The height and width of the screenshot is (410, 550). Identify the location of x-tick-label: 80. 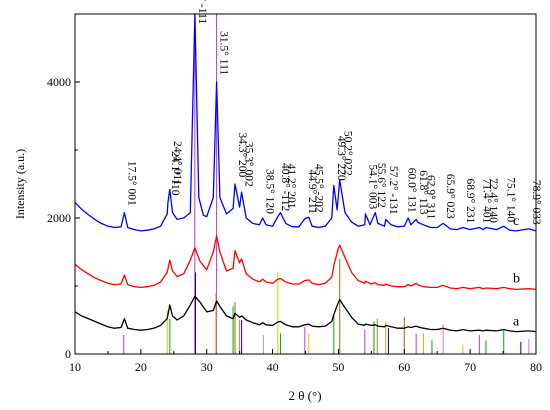
(536, 367).